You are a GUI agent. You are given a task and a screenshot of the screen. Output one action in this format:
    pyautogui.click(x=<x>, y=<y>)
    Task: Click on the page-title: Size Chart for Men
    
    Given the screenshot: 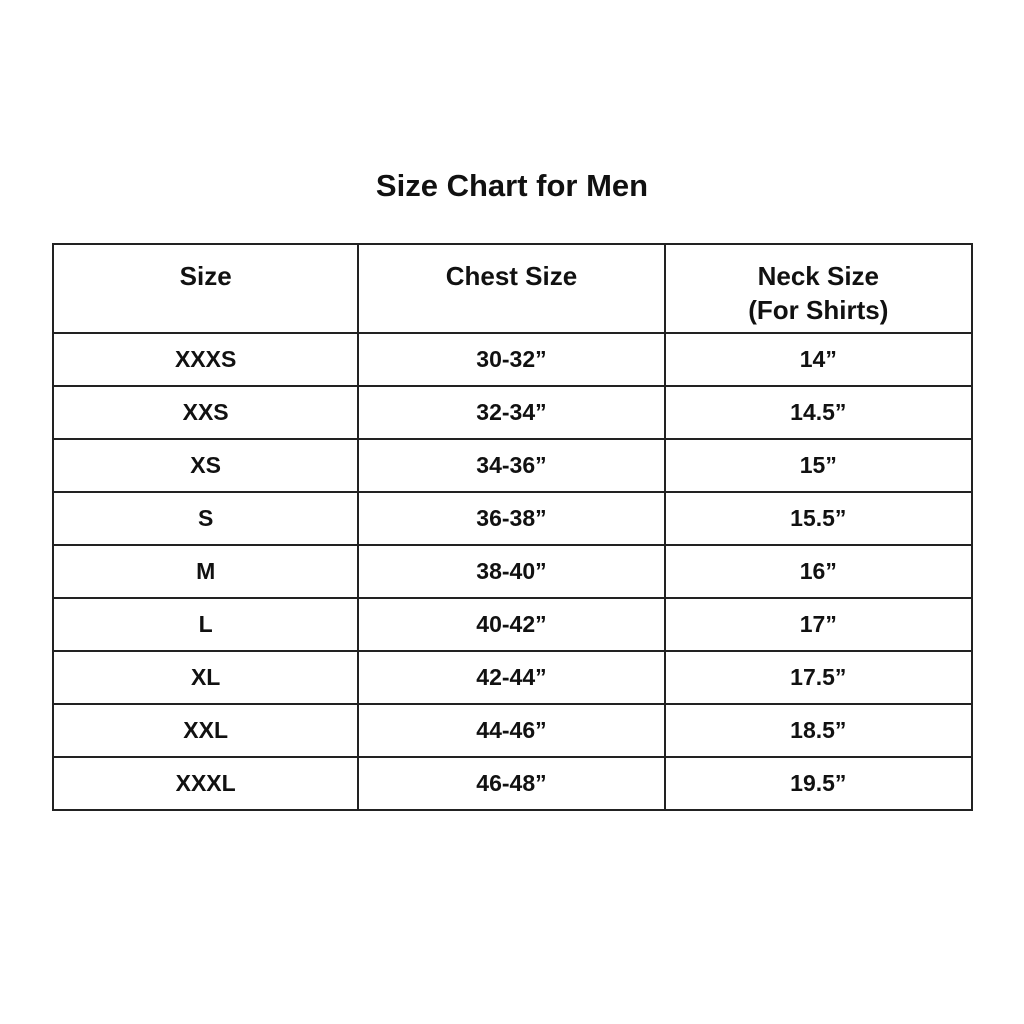 What is the action you would take?
    pyautogui.click(x=512, y=185)
    